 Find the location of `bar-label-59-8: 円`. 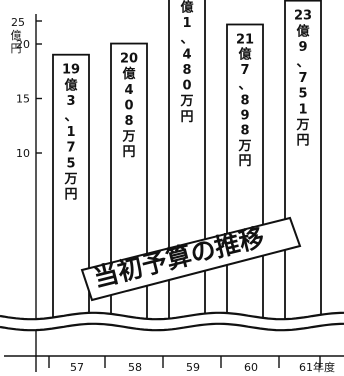

bar-label-59-8: 円 is located at coordinates (186, 117).